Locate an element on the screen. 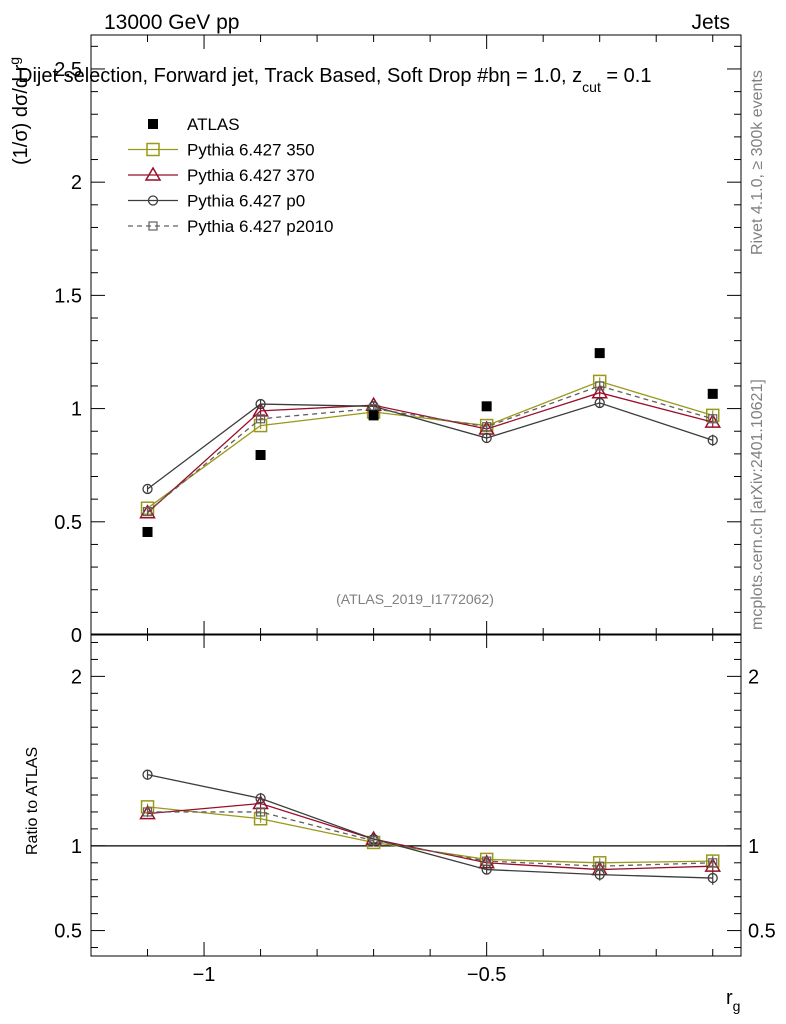  y-tick-label-ratio: 2 is located at coordinates (76, 677).